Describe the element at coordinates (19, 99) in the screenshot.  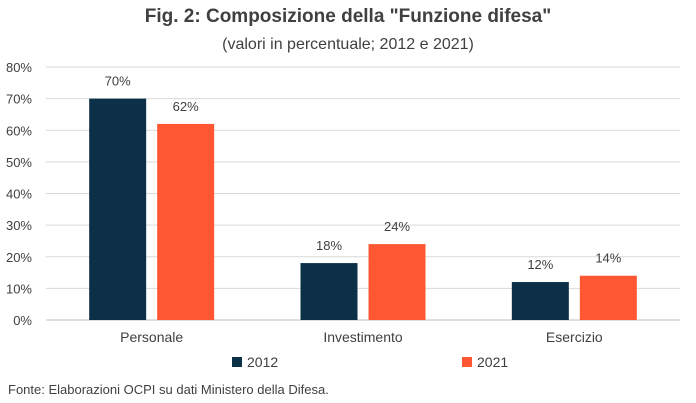
I see `y-tick-label: 70%` at that location.